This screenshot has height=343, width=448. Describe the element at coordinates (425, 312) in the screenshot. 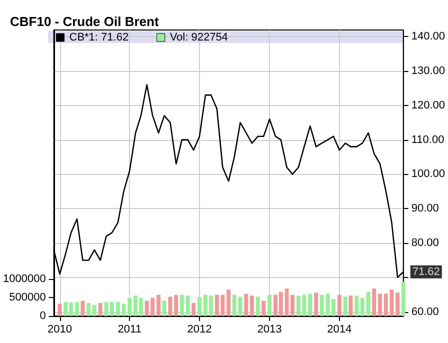

I see `y-tick-label: 60.00` at that location.